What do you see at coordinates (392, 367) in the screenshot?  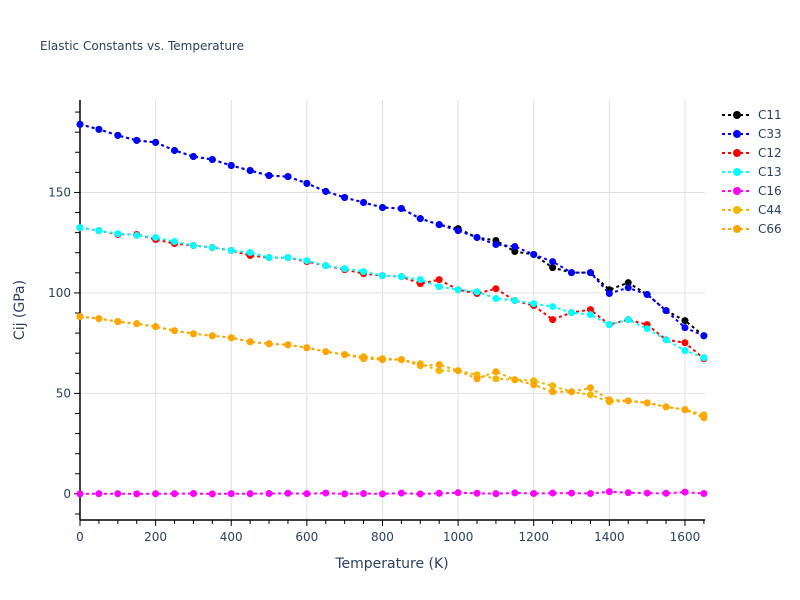 I see `series-C66` at bounding box center [392, 367].